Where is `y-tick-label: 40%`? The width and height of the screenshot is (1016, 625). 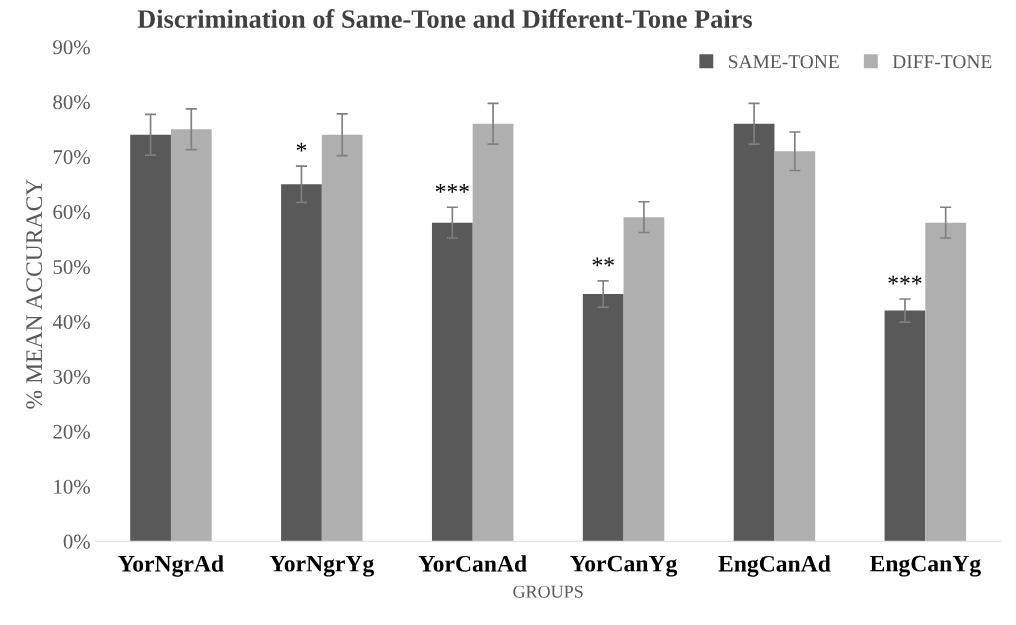 y-tick-label: 40% is located at coordinates (71, 322).